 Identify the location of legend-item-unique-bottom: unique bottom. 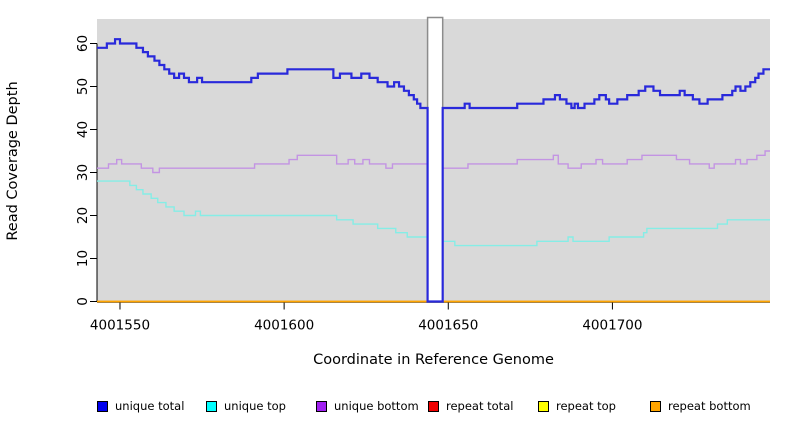
(367, 406).